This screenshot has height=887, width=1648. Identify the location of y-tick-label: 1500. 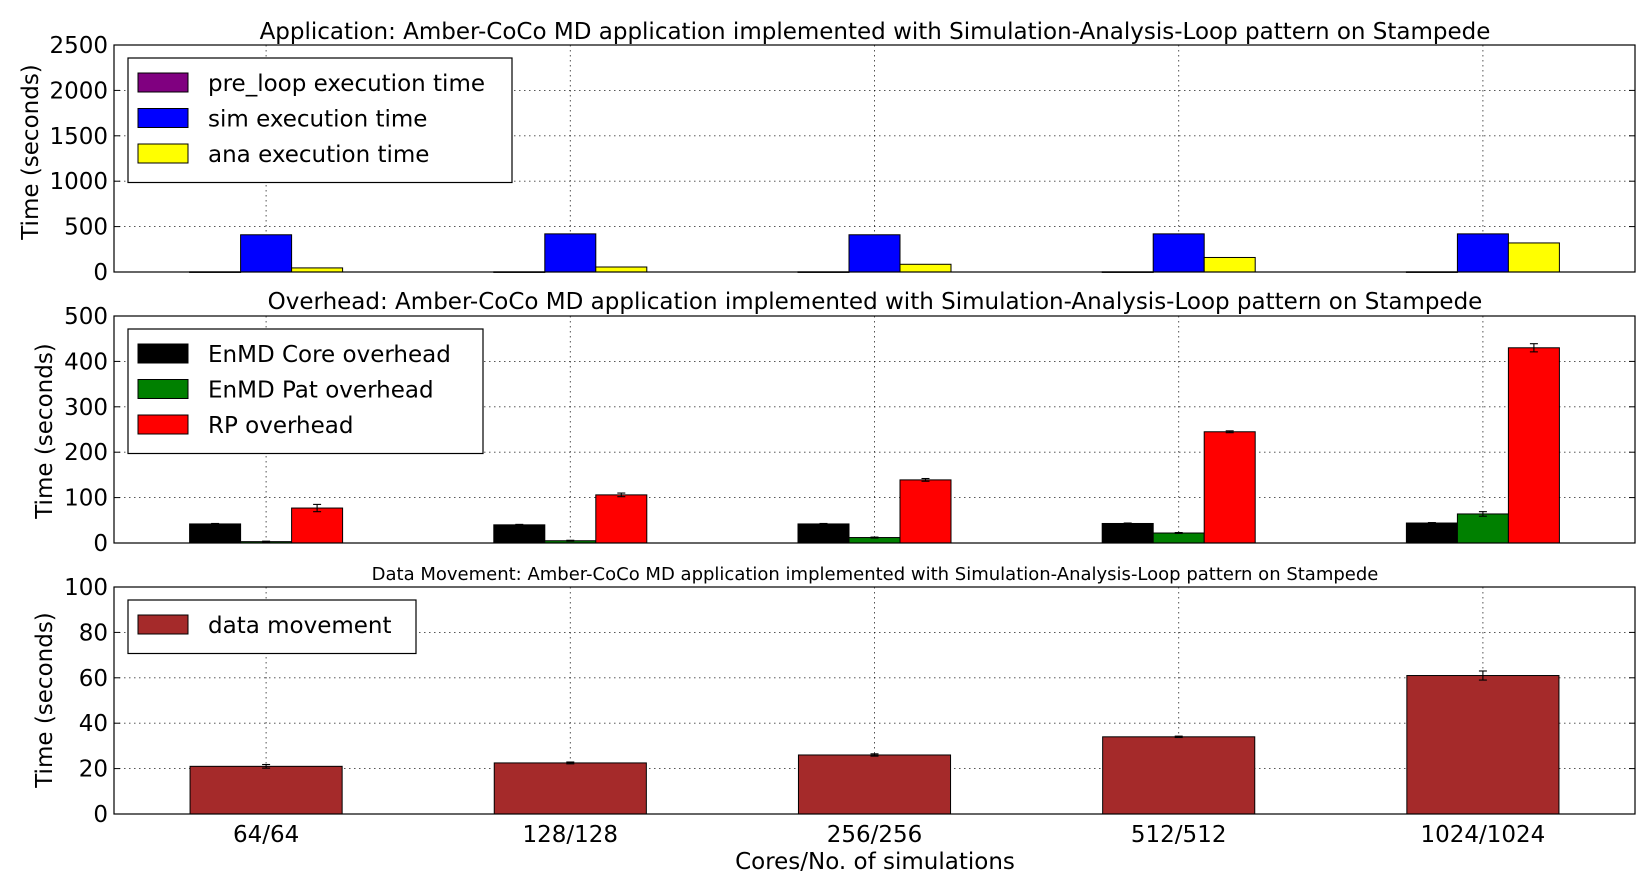
(78, 137).